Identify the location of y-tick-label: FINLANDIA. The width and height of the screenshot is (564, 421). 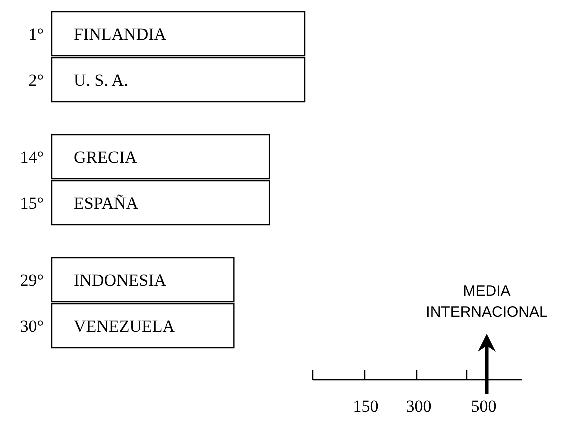
(121, 34).